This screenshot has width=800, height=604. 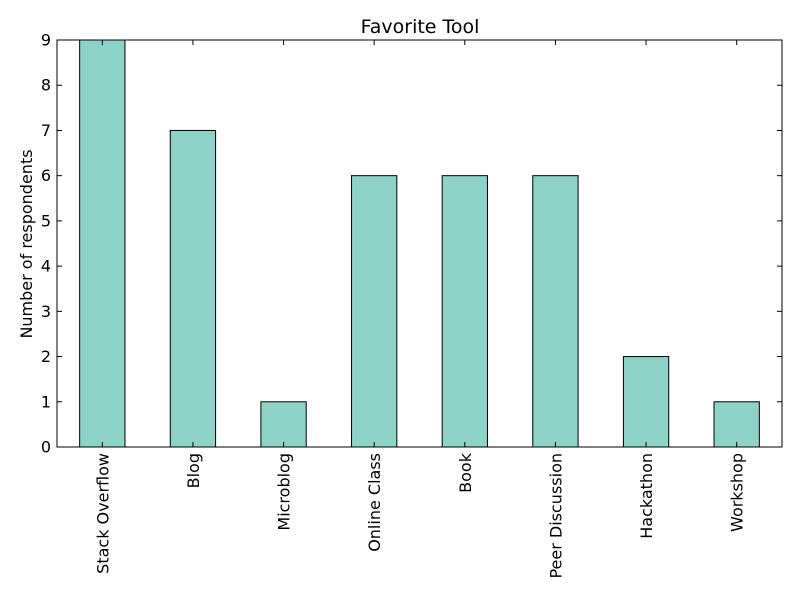 I want to click on x-tick-label-1: Blog, so click(x=193, y=470).